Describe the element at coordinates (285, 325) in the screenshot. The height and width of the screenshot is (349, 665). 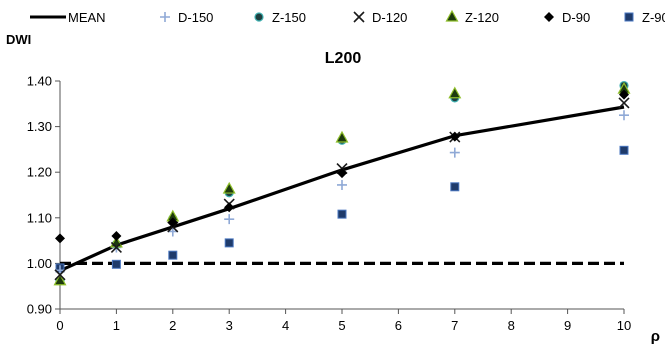
I see `x-tick-label: 4` at that location.